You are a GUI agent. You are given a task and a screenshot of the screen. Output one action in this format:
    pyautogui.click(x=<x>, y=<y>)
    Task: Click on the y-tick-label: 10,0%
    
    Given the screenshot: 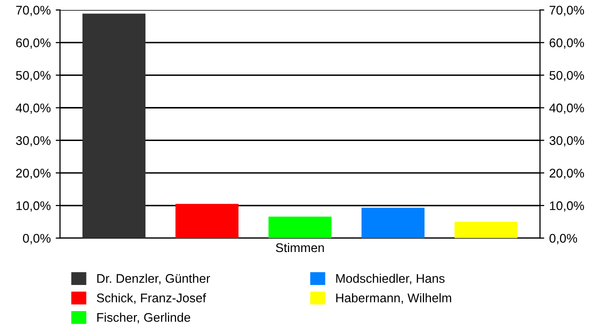 What is the action you would take?
    pyautogui.click(x=33, y=206)
    